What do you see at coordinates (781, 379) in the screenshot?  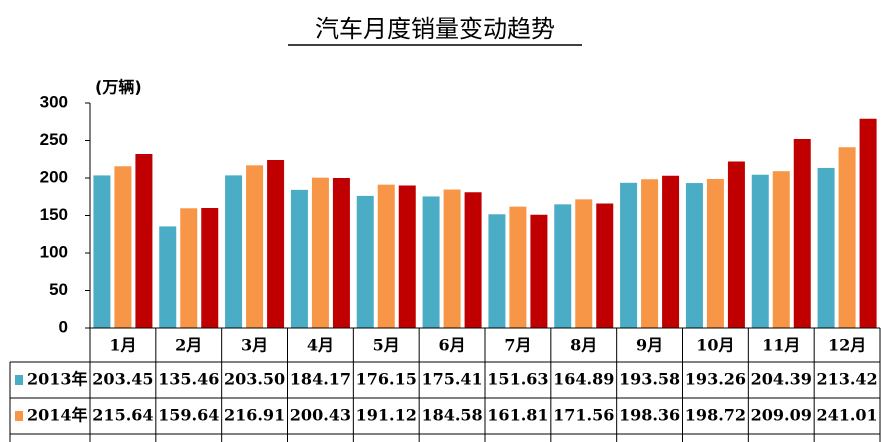 I see `data-label: 204.39` at bounding box center [781, 379].